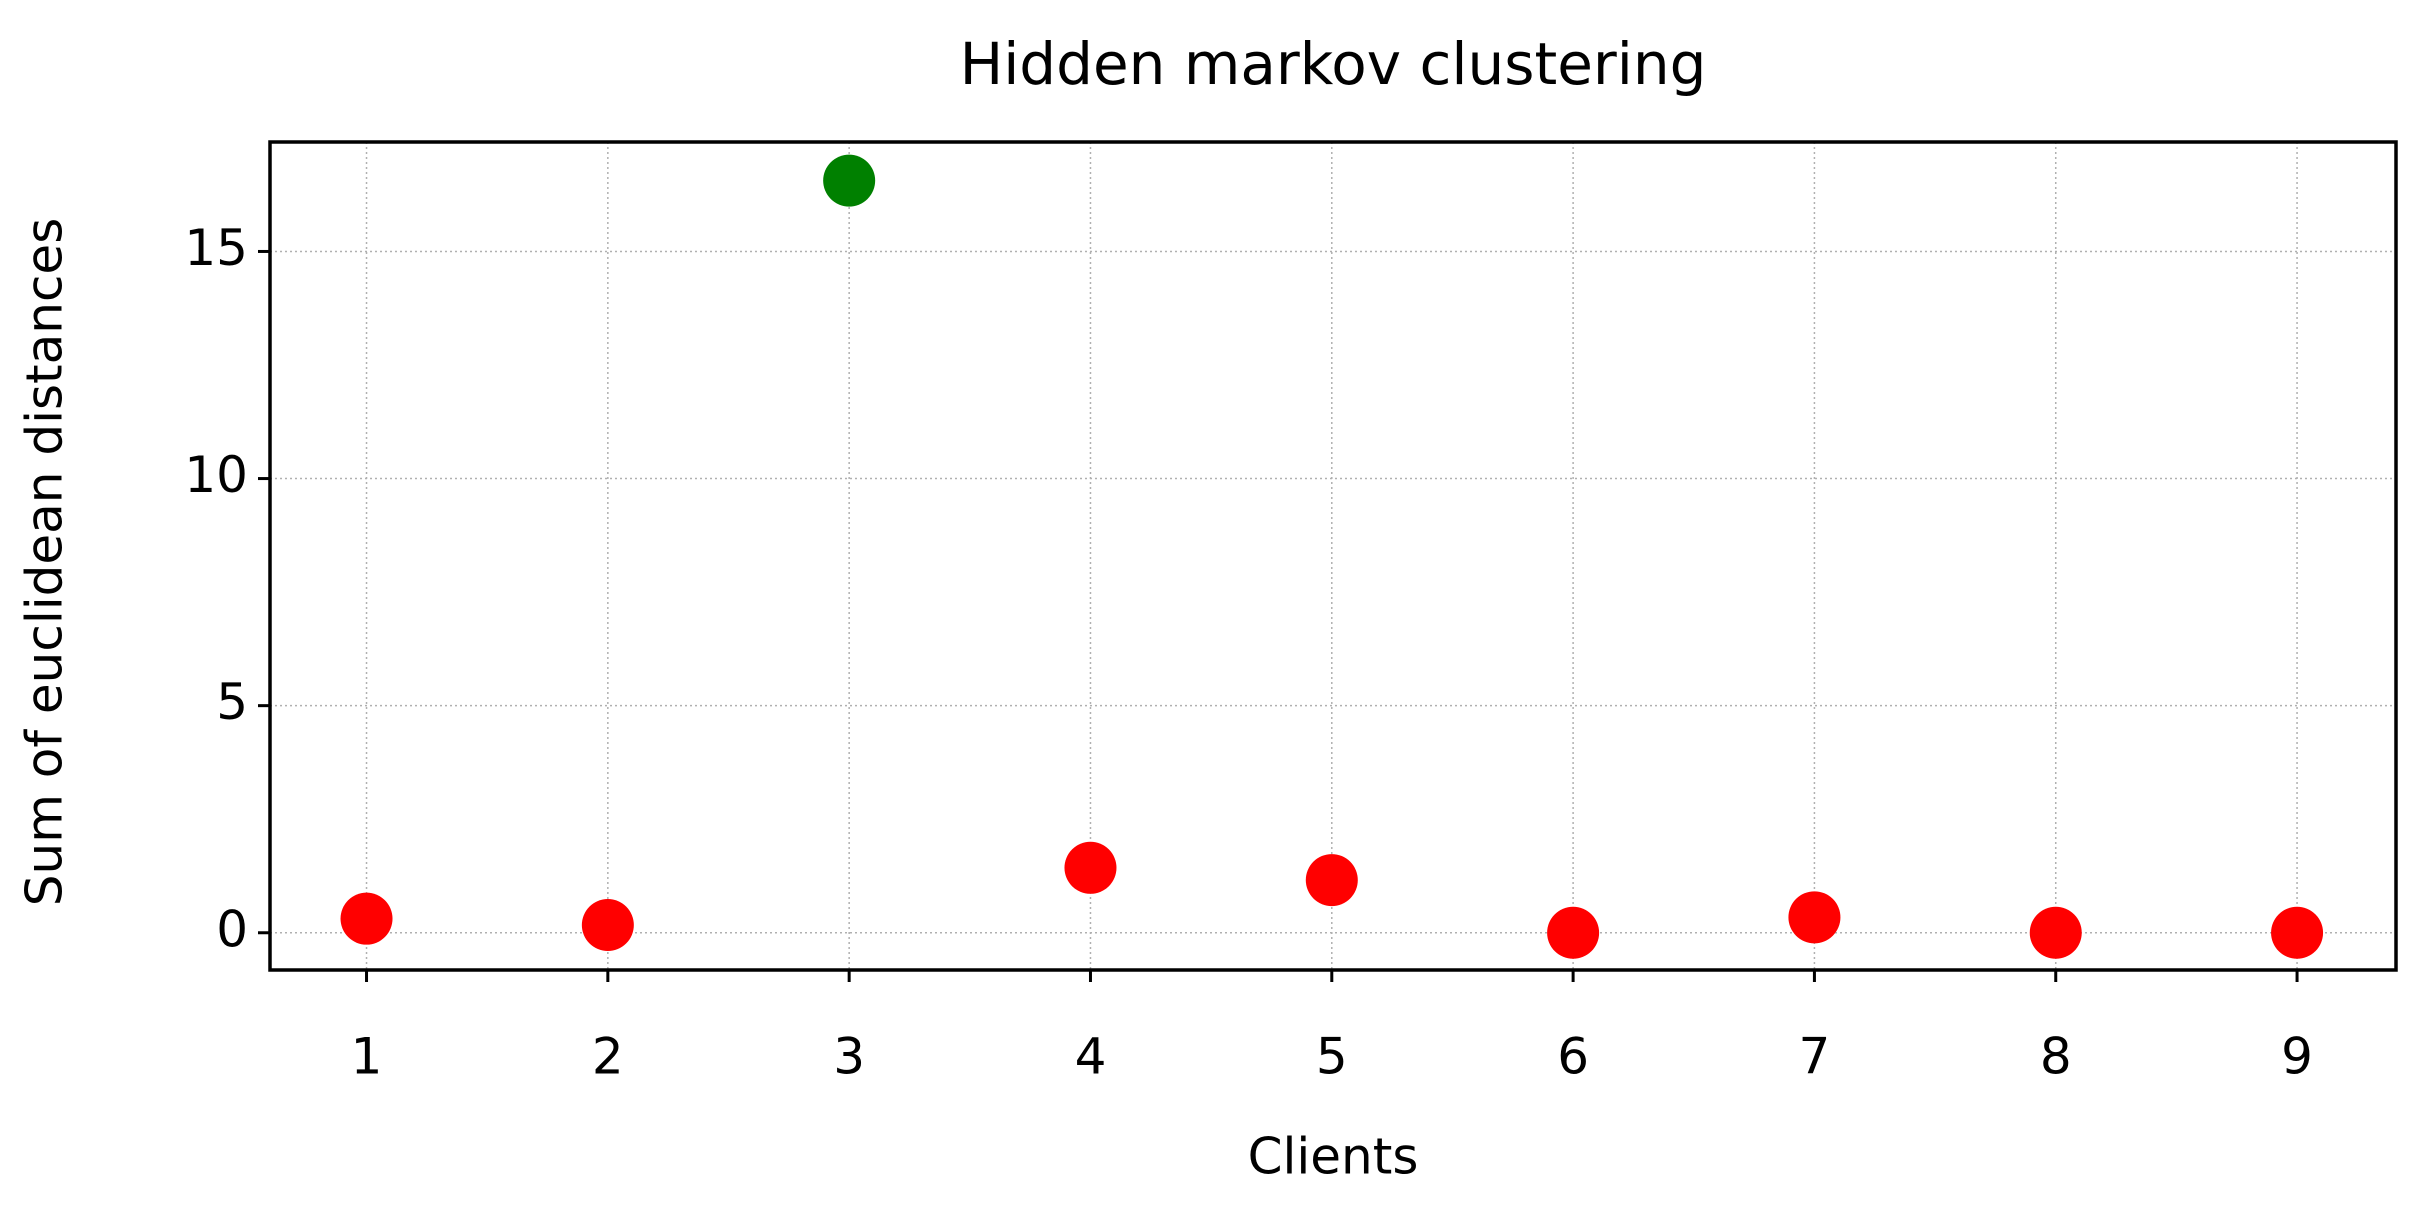 Image resolution: width=2415 pixels, height=1206 pixels. I want to click on x-tick-label: 9, so click(2297, 1057).